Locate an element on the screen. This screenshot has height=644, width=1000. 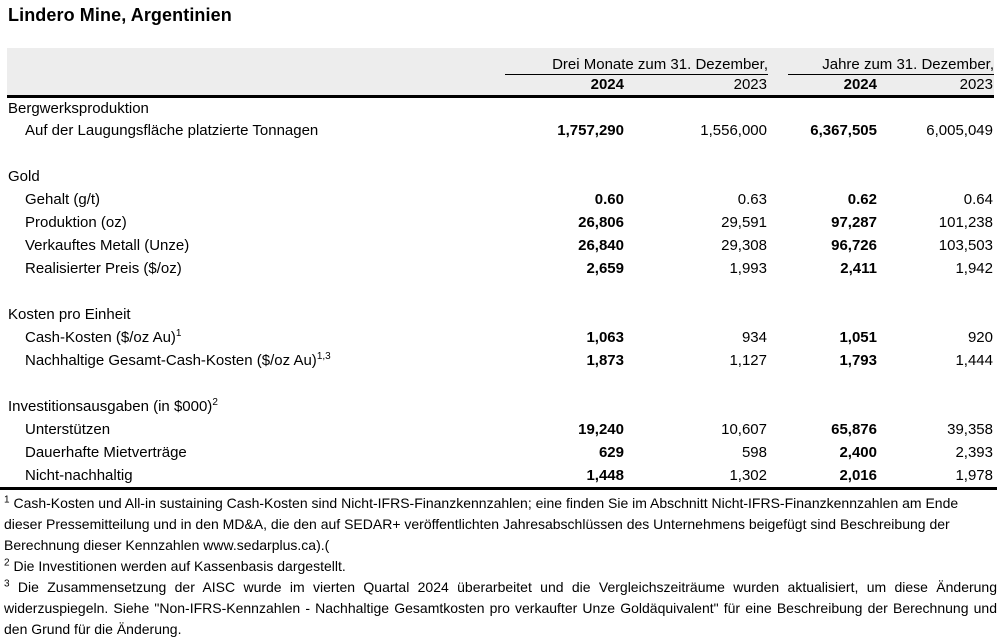
value-cell: 1,978 is located at coordinates (974, 475).